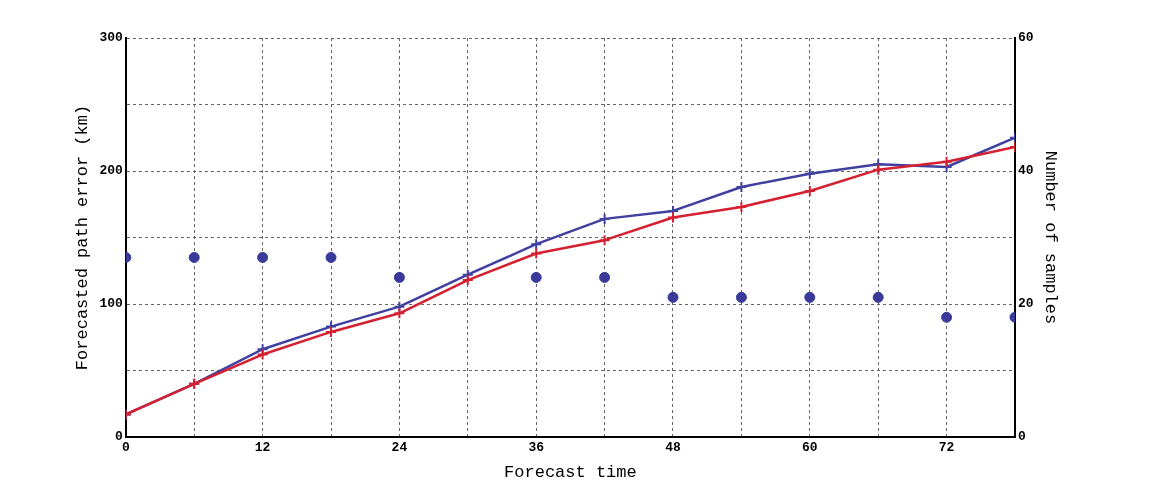  What do you see at coordinates (1026, 171) in the screenshot?
I see `y2-tick-label: 40` at bounding box center [1026, 171].